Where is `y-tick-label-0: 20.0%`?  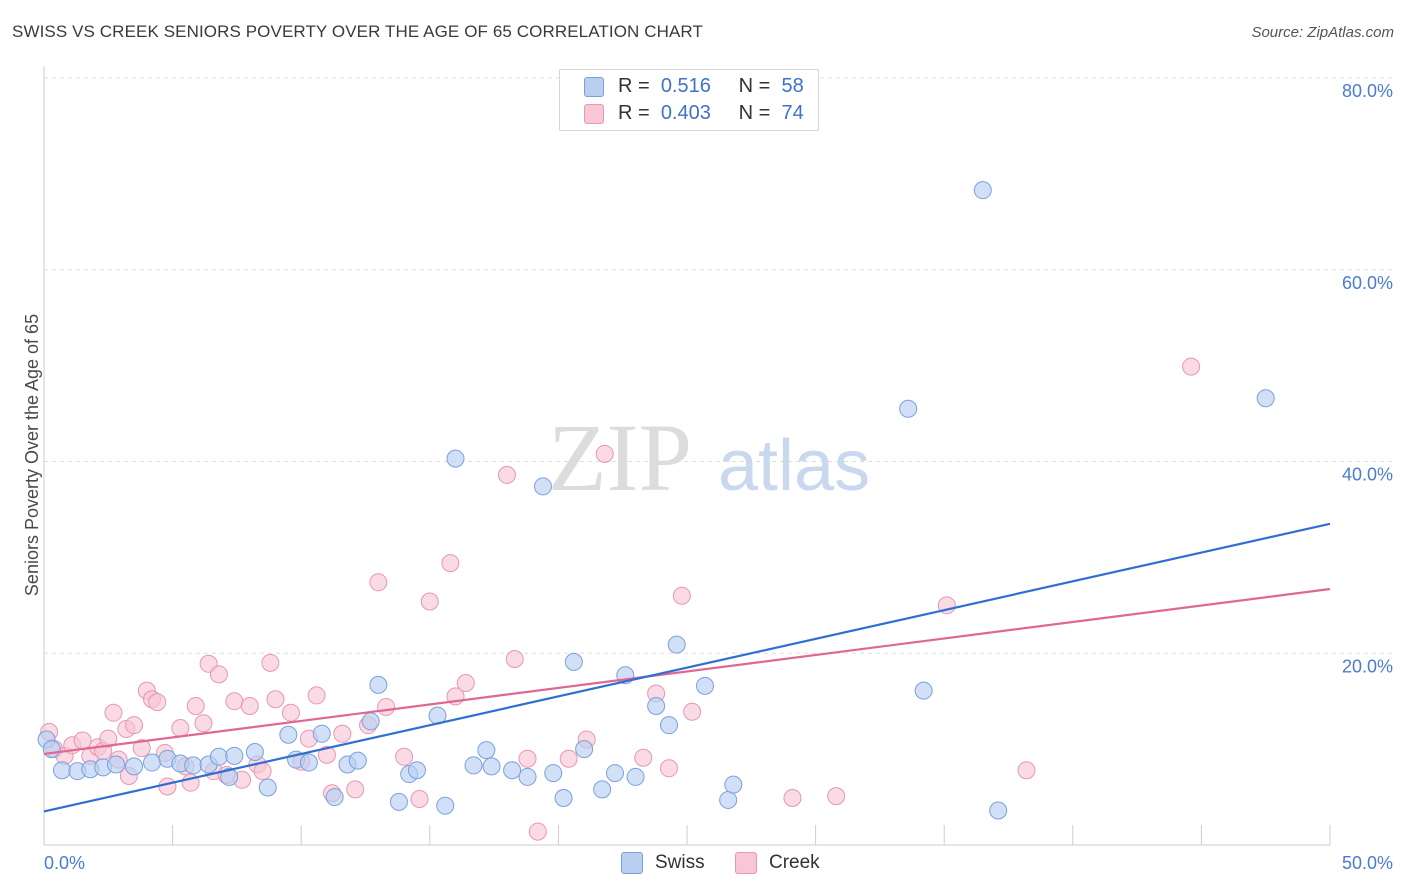
y-tick-label-0: 20.0% is located at coordinates (1367, 666).